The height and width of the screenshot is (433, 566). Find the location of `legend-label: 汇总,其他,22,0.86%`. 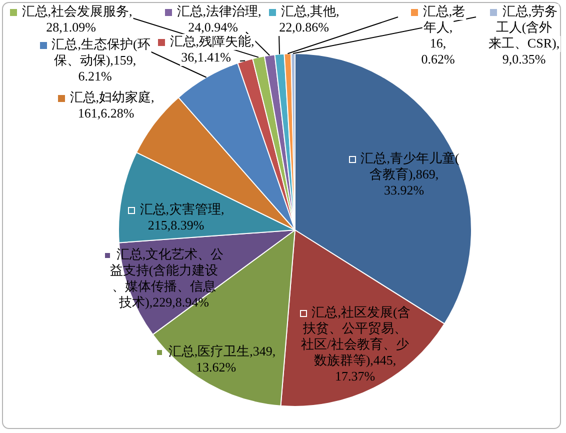

legend-label: 汇总,其他,22,0.86% is located at coordinates (309, 18).